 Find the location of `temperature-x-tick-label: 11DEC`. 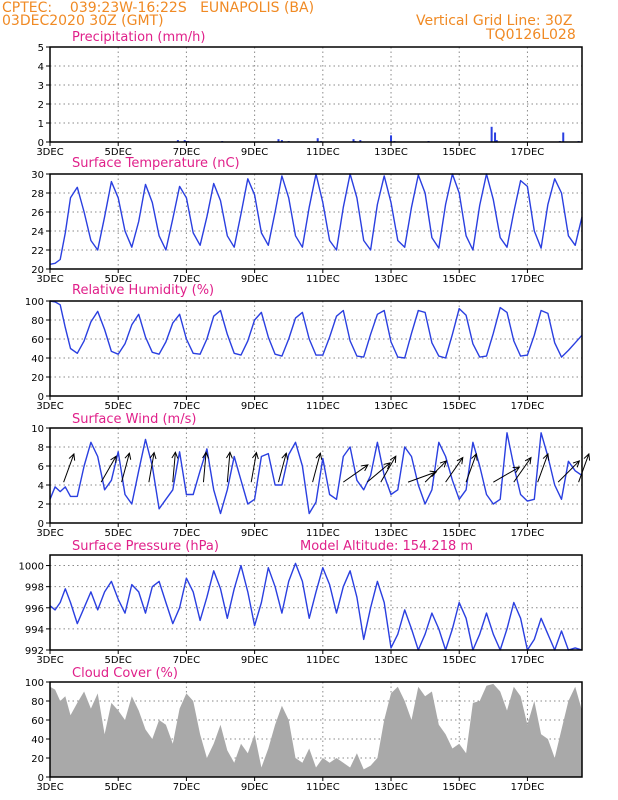

temperature-x-tick-label: 11DEC is located at coordinates (323, 279).